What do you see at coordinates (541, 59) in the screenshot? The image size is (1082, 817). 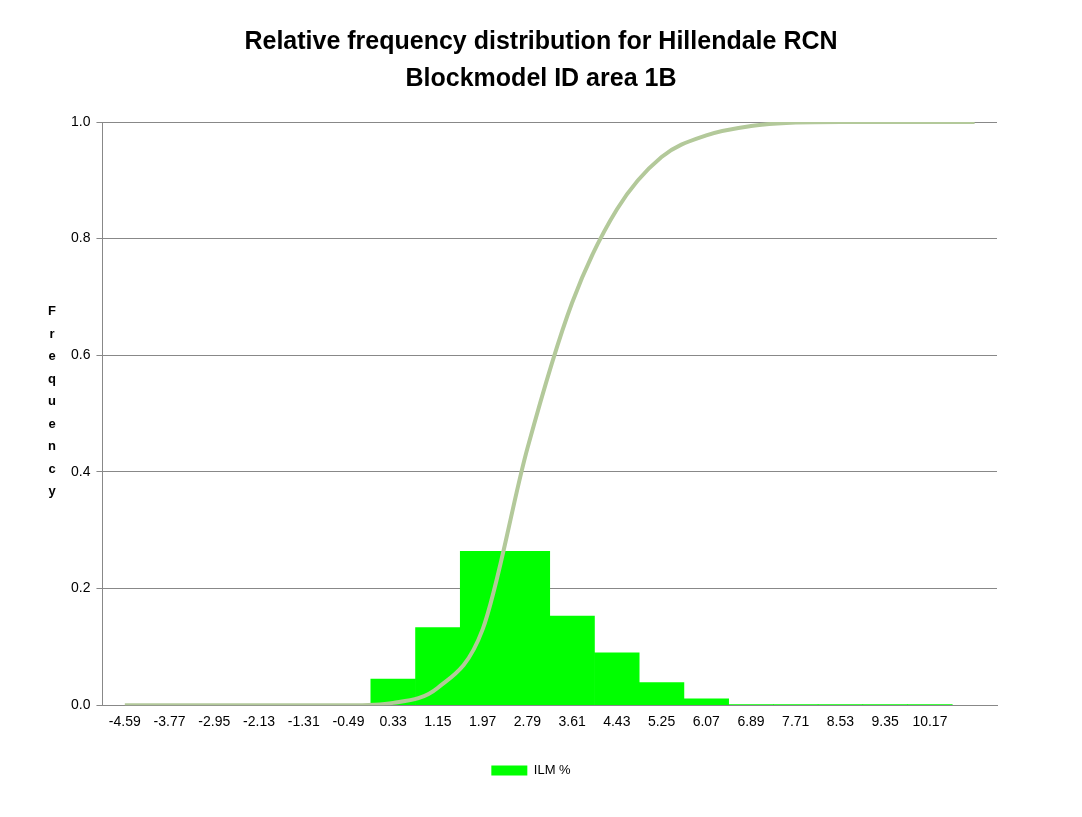 I see `chart-title: Relative frequency distribution for Hillendale RCN Blockmodel ID area 1B` at bounding box center [541, 59].